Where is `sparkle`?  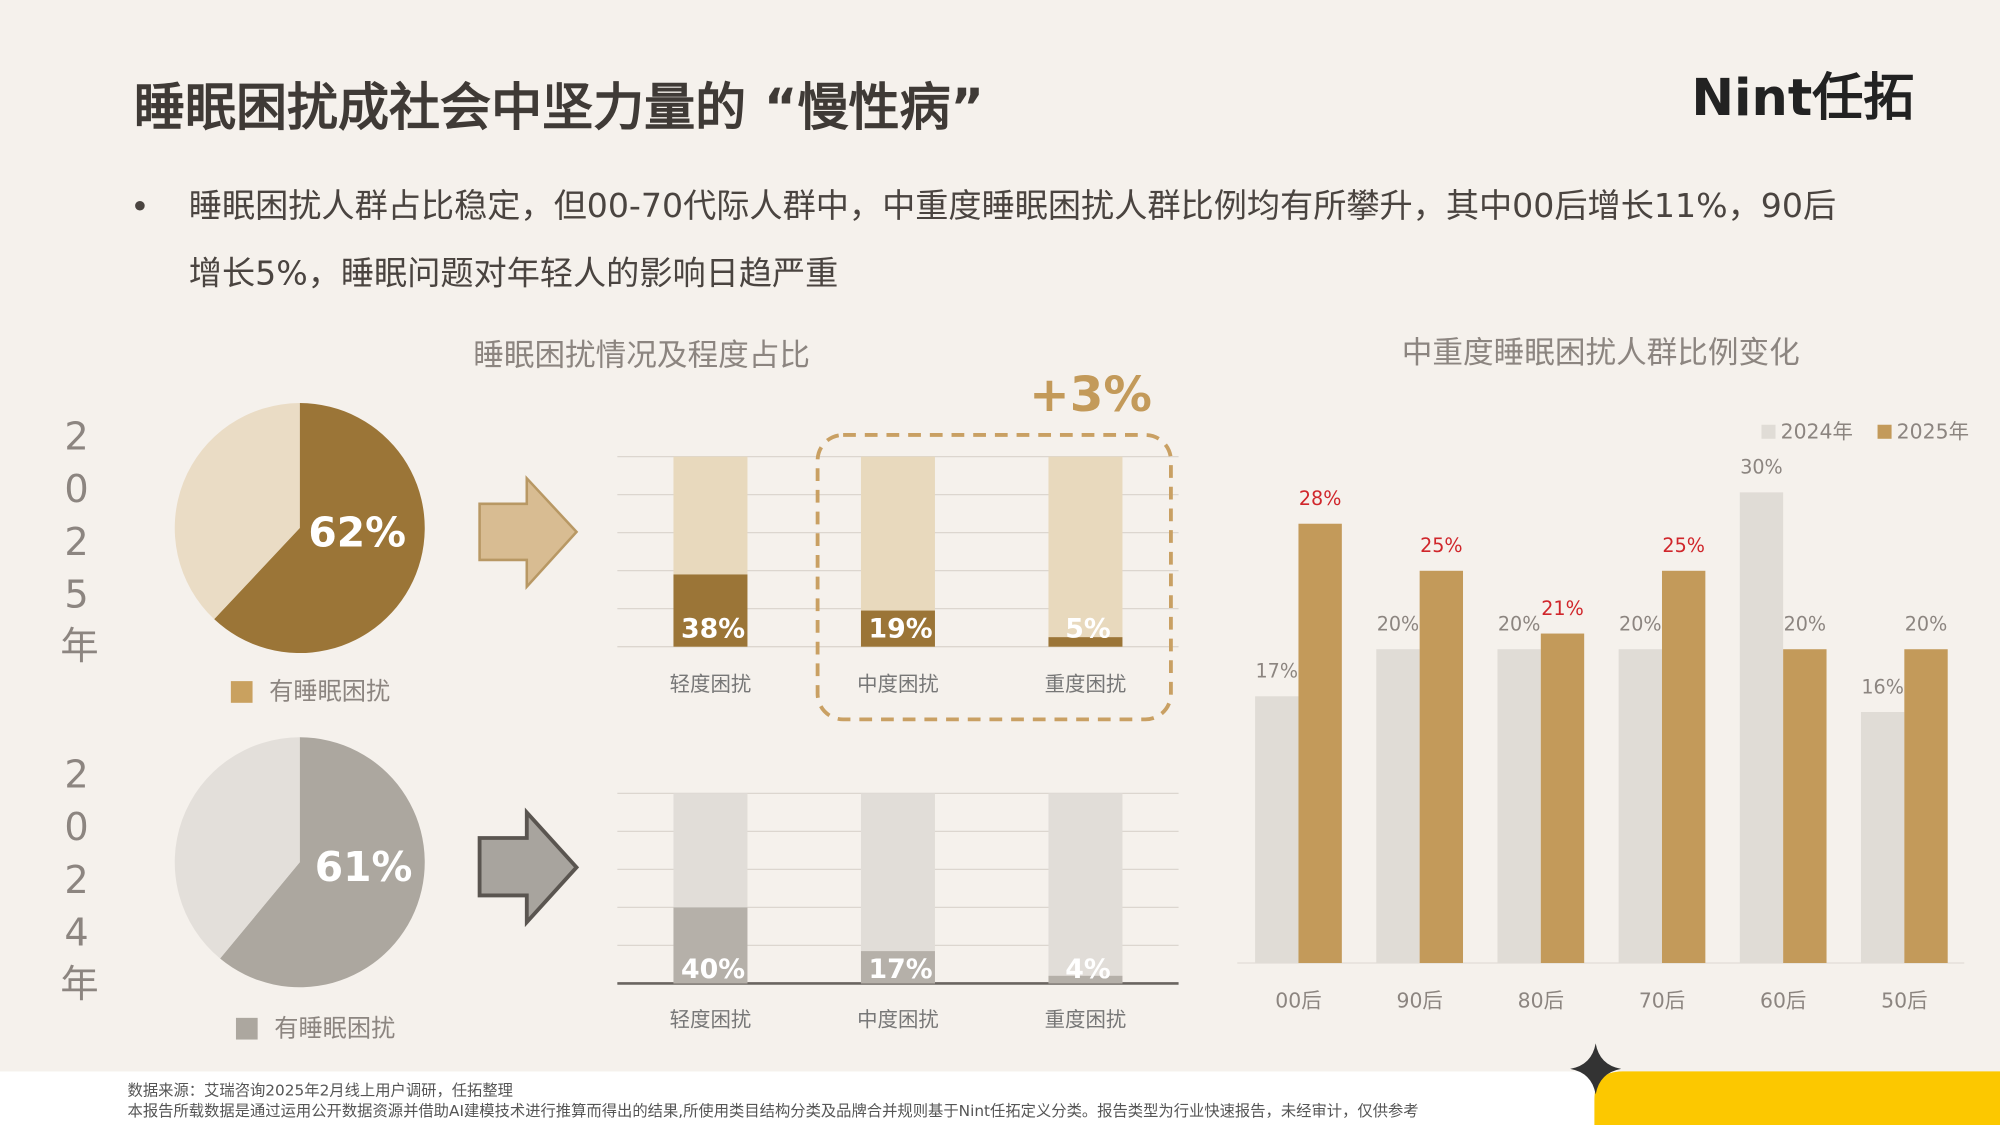 sparkle is located at coordinates (1596, 1069).